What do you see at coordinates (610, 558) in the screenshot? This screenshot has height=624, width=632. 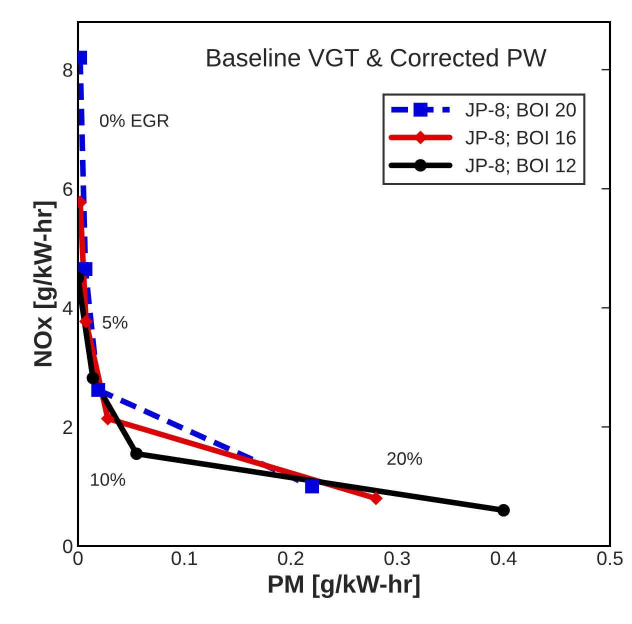 I see `x-tick-label: 0.5` at bounding box center [610, 558].